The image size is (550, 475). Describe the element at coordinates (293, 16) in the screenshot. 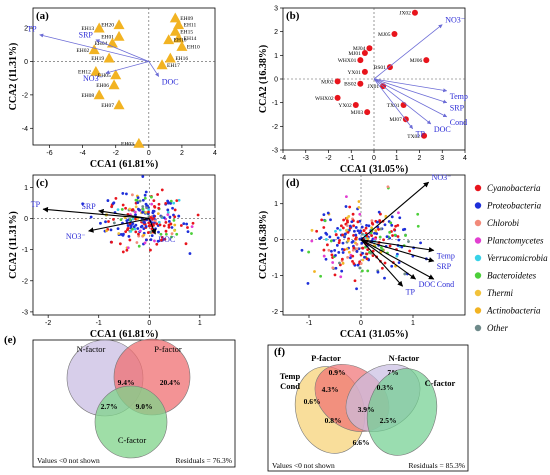

I see `panel-label: (b)` at that location.